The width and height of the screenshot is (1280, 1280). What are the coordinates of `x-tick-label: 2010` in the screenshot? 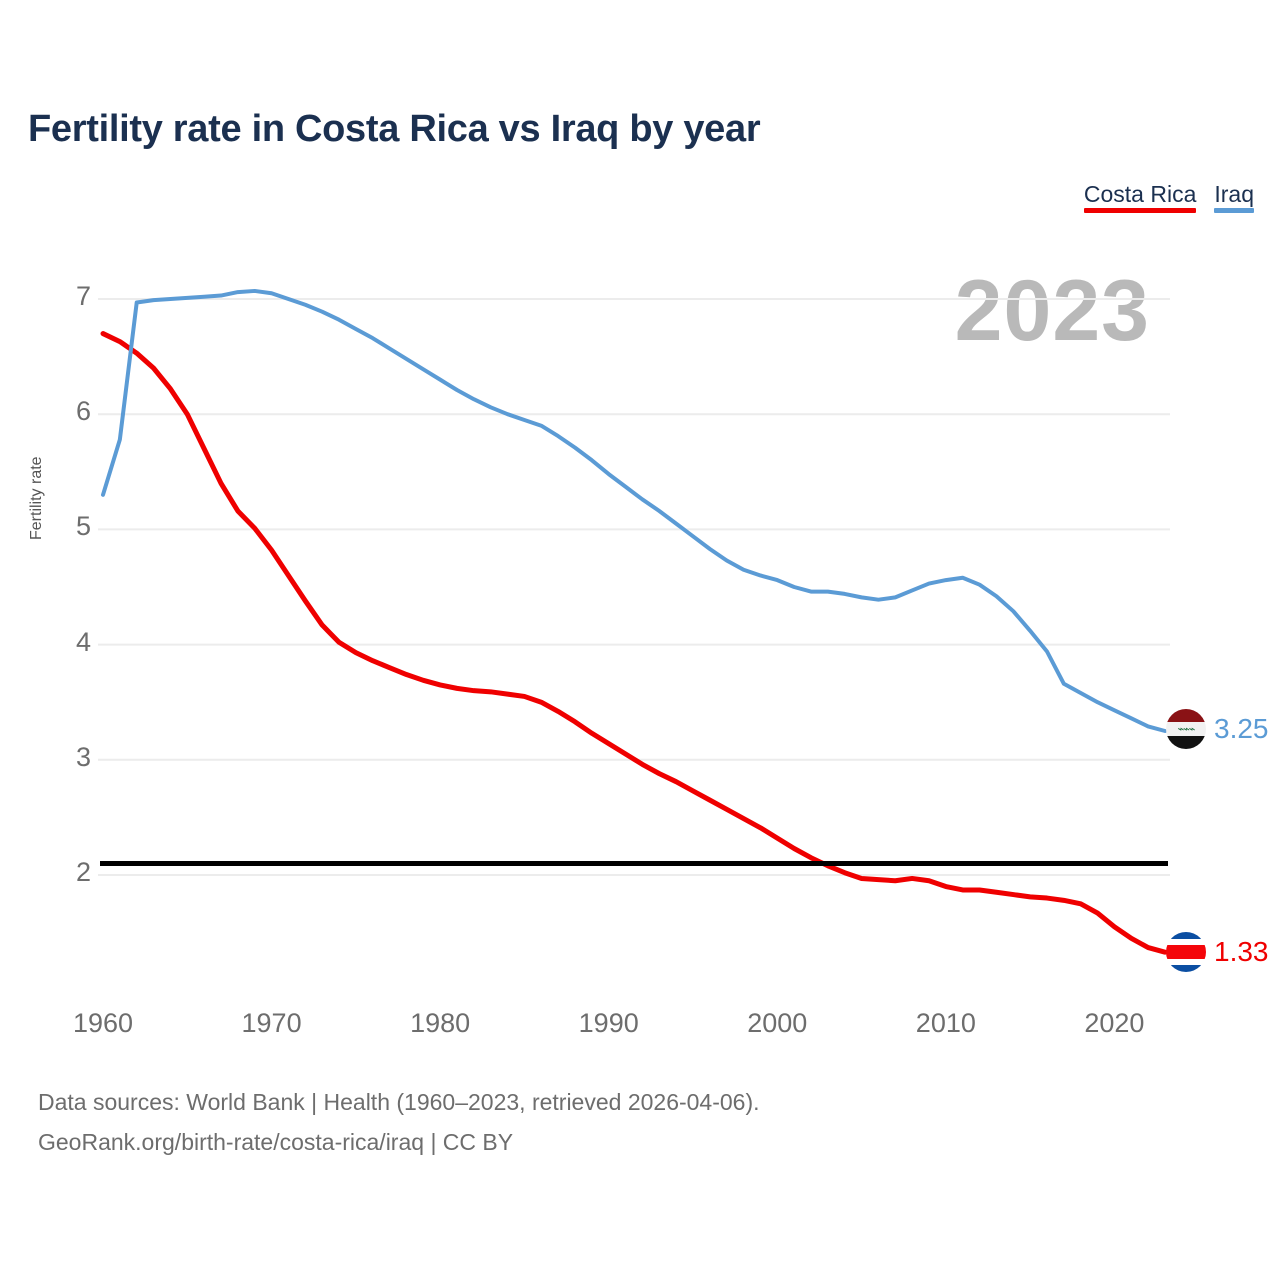 It's located at (945, 1023).